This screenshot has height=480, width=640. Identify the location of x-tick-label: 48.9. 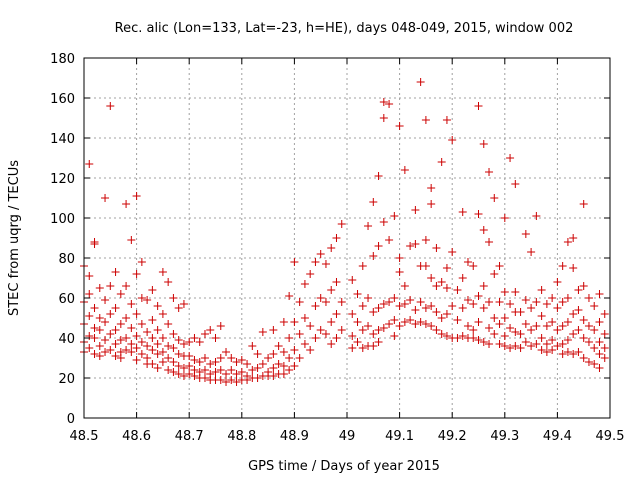
(294, 436).